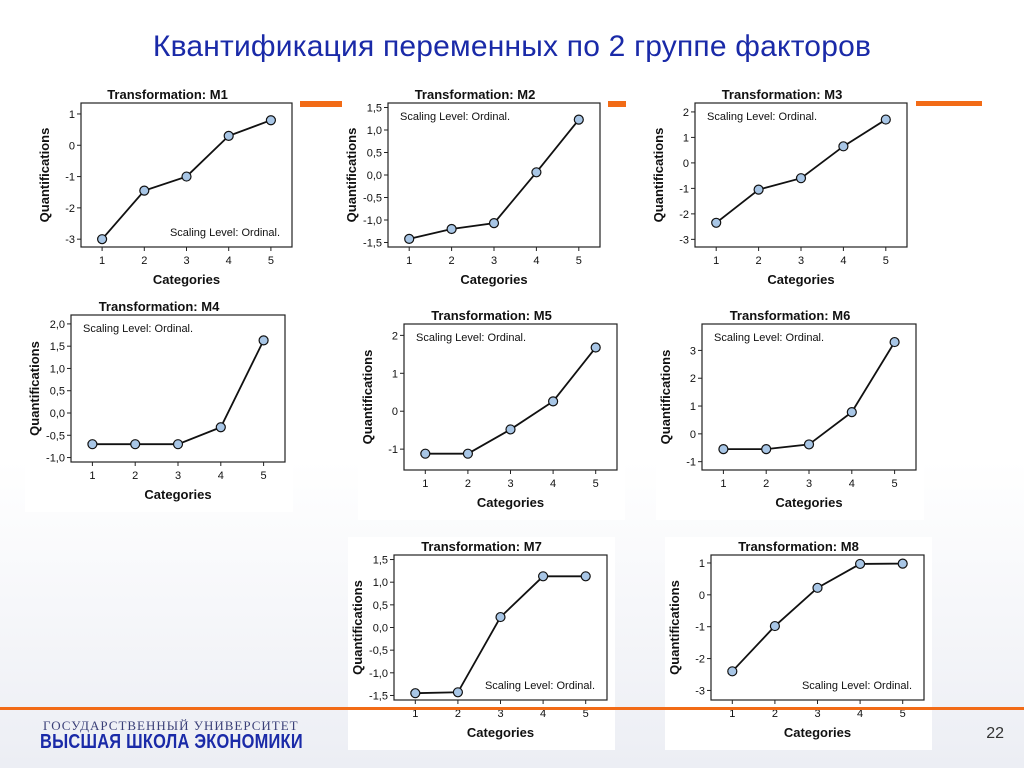 This screenshot has width=1024, height=768. I want to click on chart-title: Transformation: M5, so click(491, 315).